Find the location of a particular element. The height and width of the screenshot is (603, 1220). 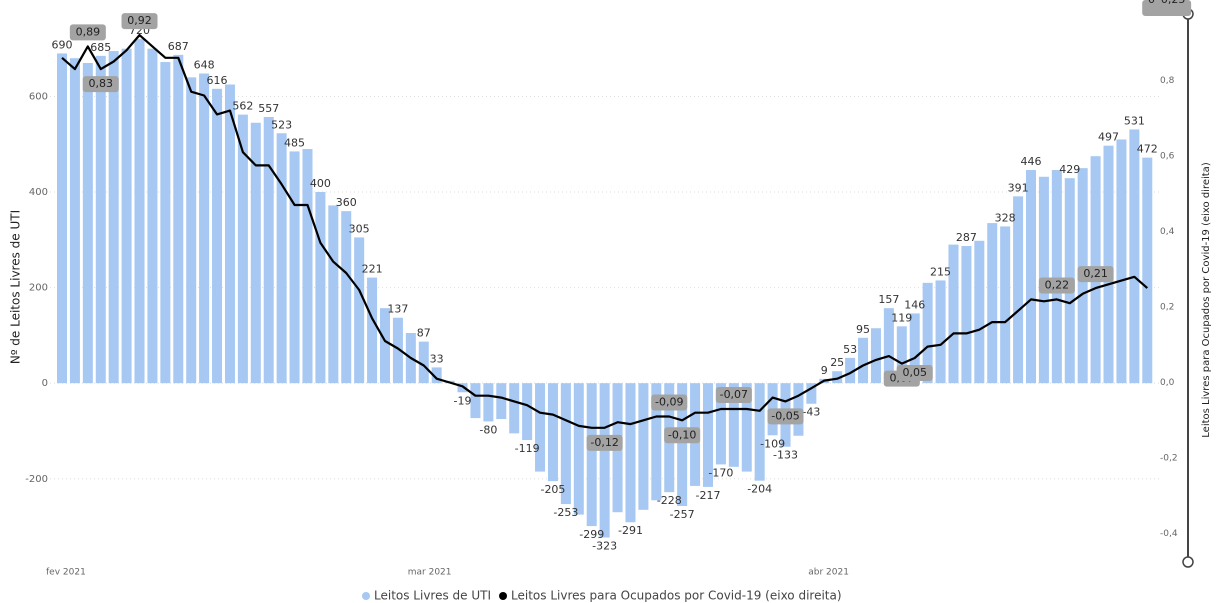

data-label: 446 is located at coordinates (1031, 161).